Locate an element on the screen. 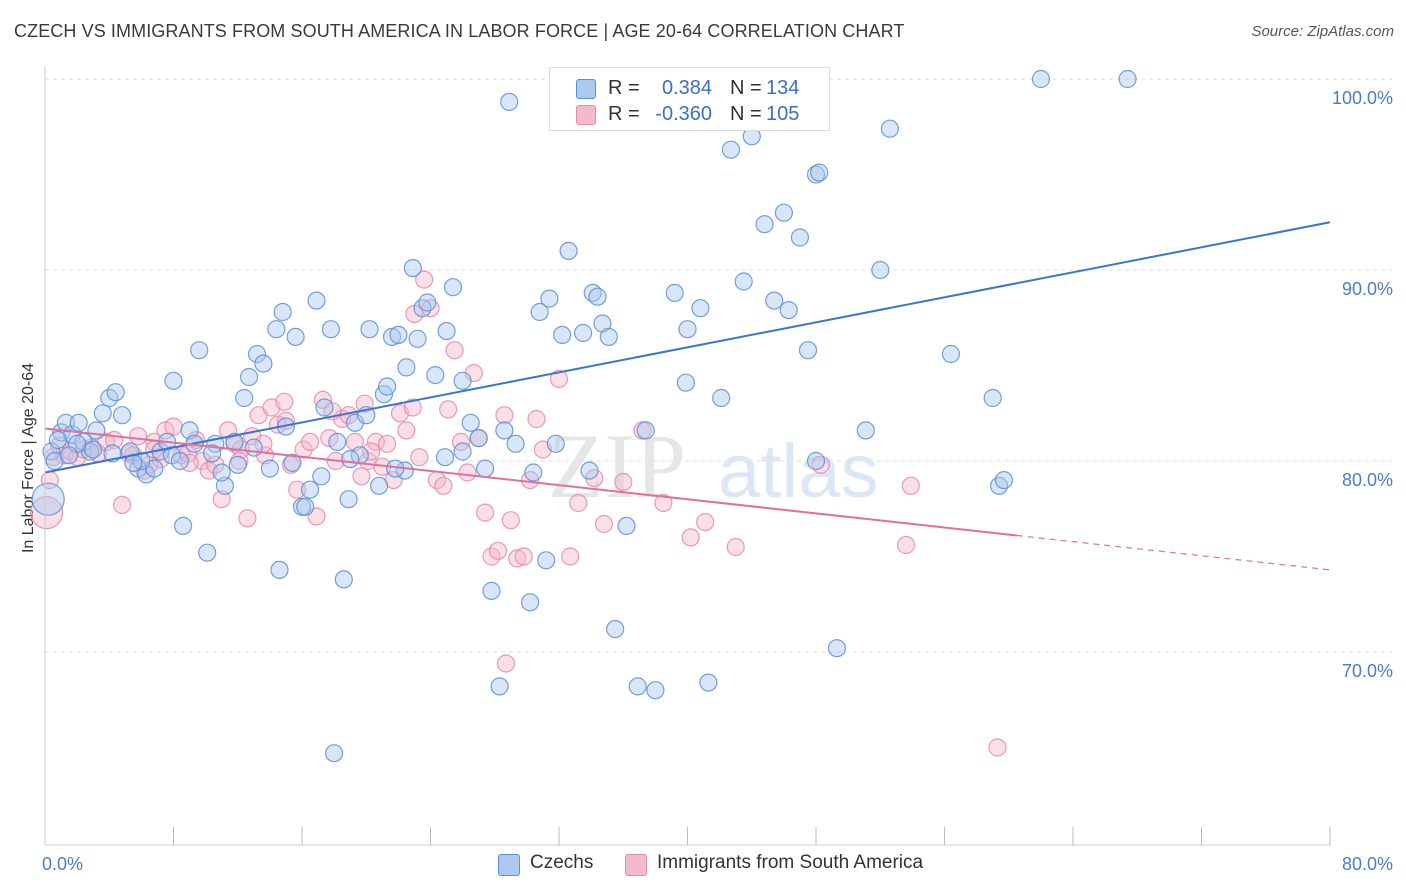 This screenshot has height=892, width=1406. legend-label-immigrants: Immigrants from South America is located at coordinates (790, 862).